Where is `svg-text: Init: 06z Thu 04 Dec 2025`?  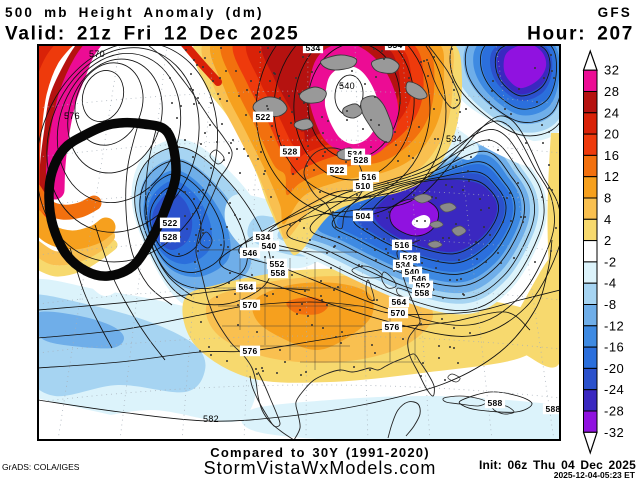
svg-text: Init: 06z Thu 04 Dec 2025 is located at coordinates (557, 465).